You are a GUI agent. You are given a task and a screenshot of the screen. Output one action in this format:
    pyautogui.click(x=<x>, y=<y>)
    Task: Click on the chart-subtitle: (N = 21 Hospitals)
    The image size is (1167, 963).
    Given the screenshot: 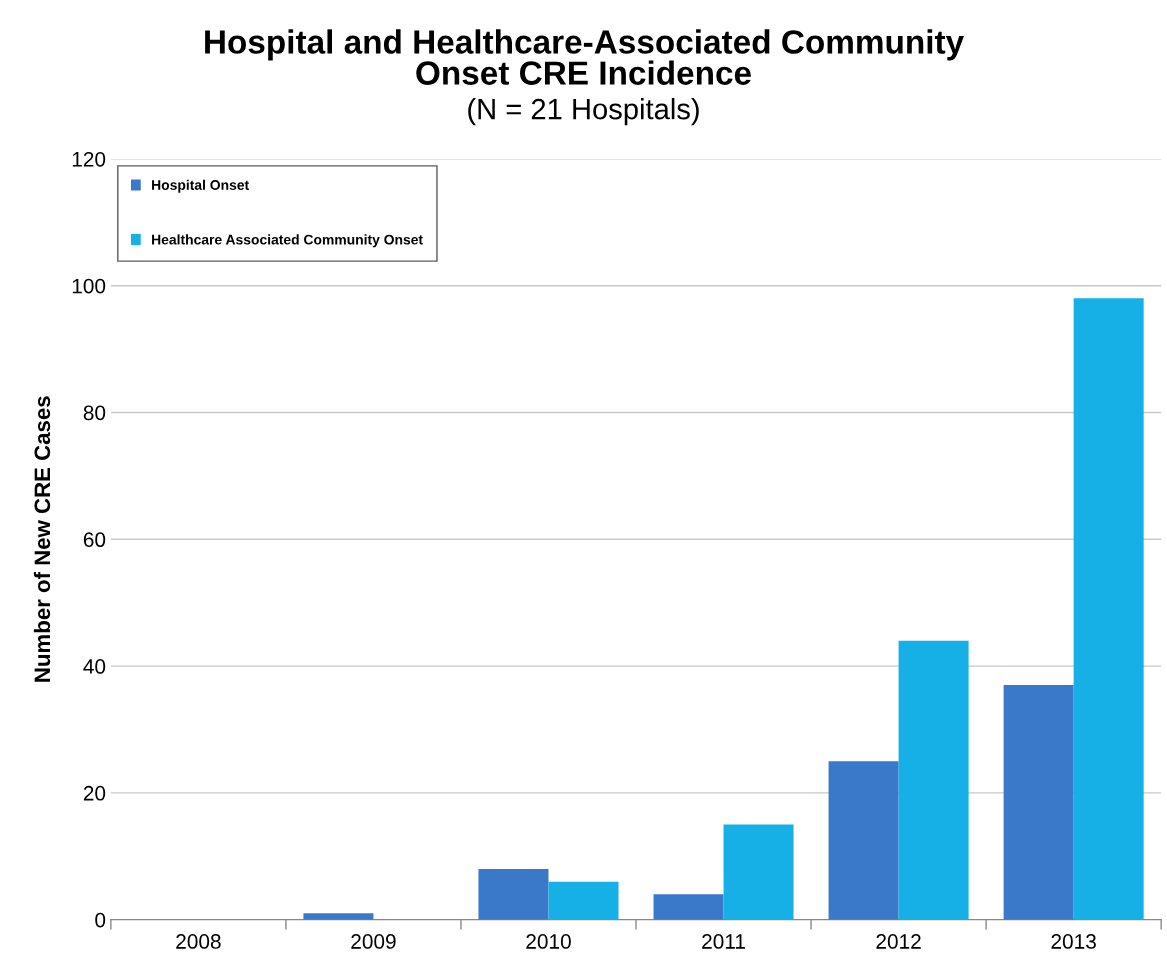 What is the action you would take?
    pyautogui.click(x=583, y=112)
    